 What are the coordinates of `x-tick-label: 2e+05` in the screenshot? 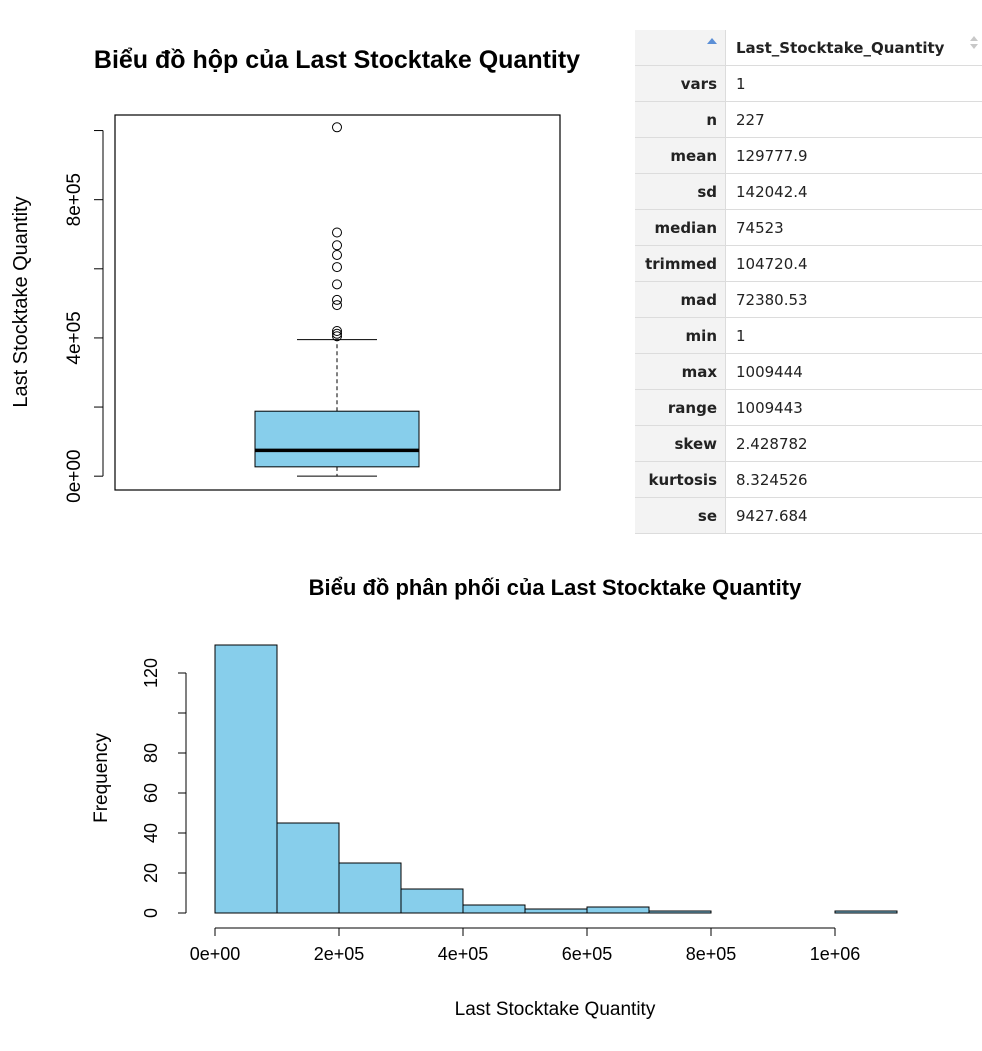 It's located at (339, 954).